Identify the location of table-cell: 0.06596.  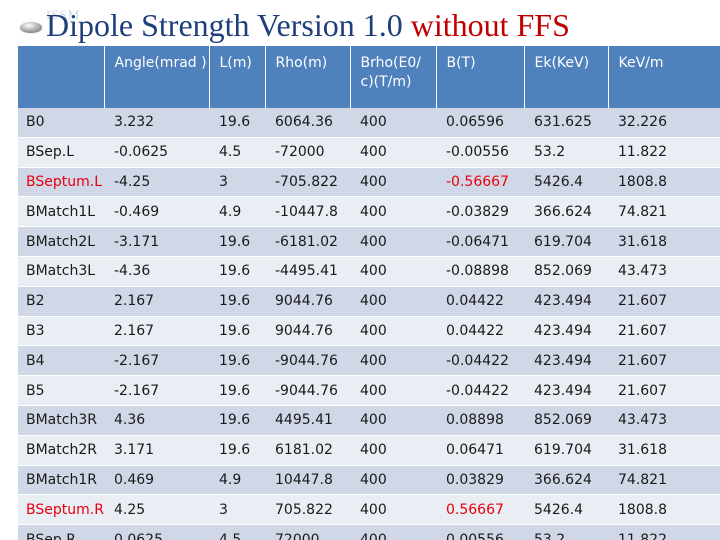
(480, 123).